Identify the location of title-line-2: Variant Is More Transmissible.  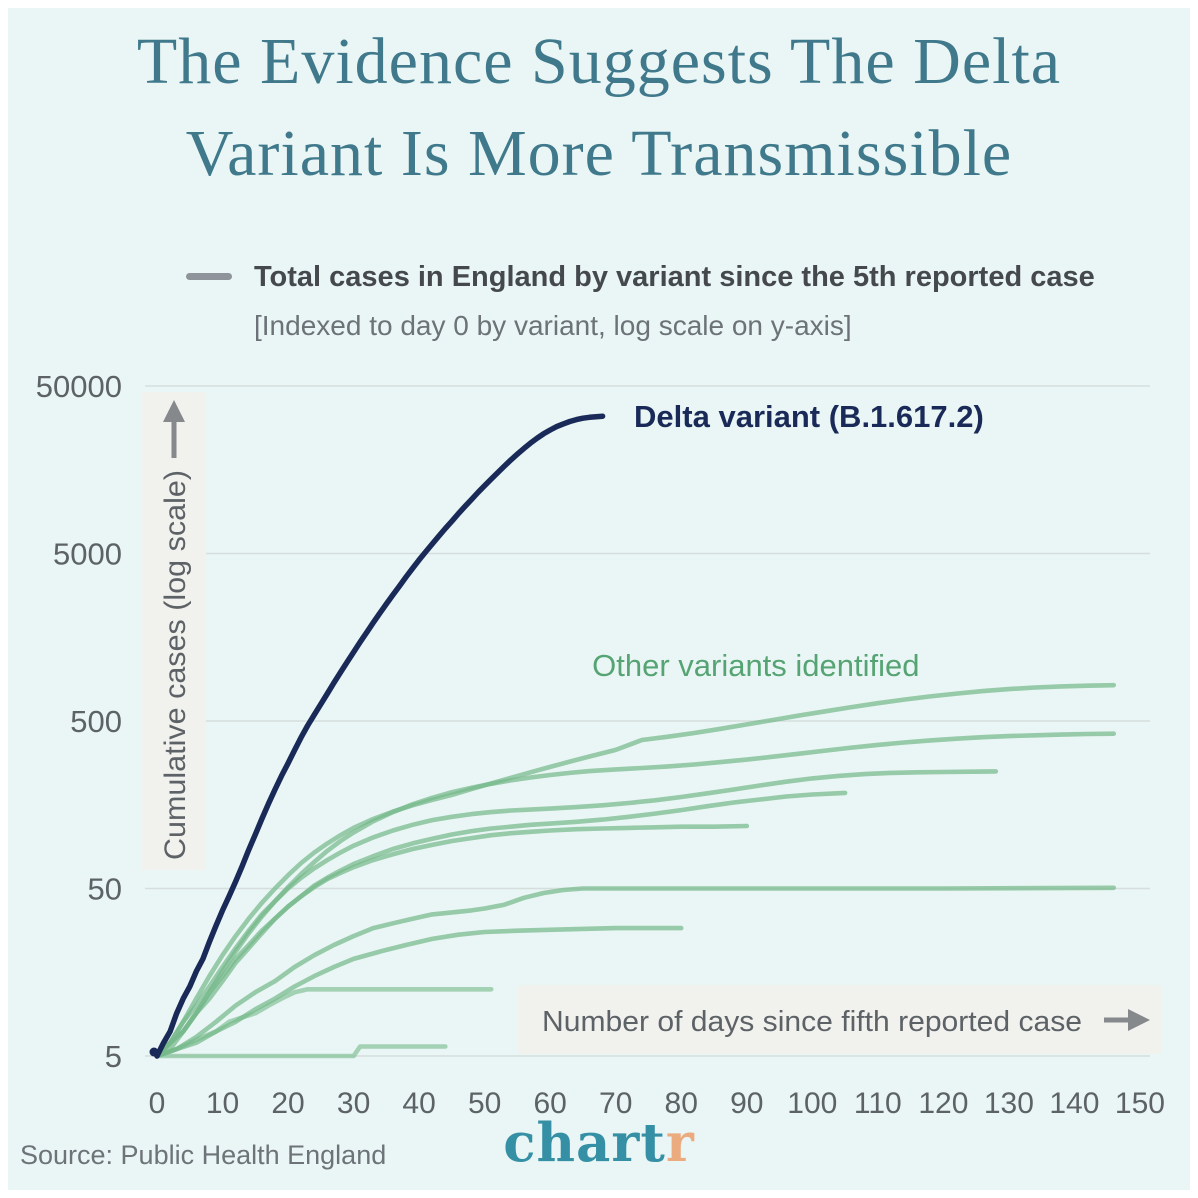
(599, 154).